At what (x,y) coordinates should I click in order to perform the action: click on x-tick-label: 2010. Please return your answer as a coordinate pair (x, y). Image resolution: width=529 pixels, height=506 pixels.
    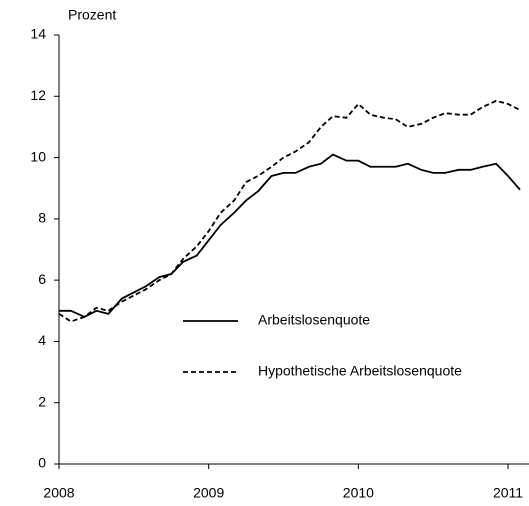
    Looking at the image, I should click on (358, 493).